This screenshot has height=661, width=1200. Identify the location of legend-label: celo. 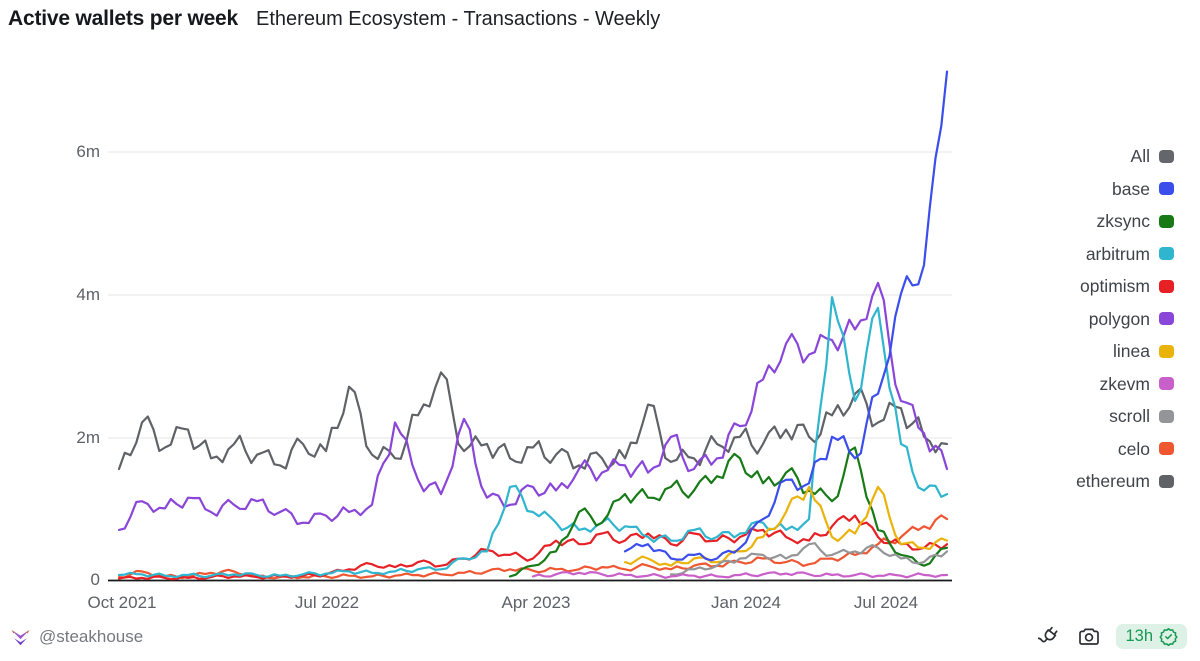
(1133, 448).